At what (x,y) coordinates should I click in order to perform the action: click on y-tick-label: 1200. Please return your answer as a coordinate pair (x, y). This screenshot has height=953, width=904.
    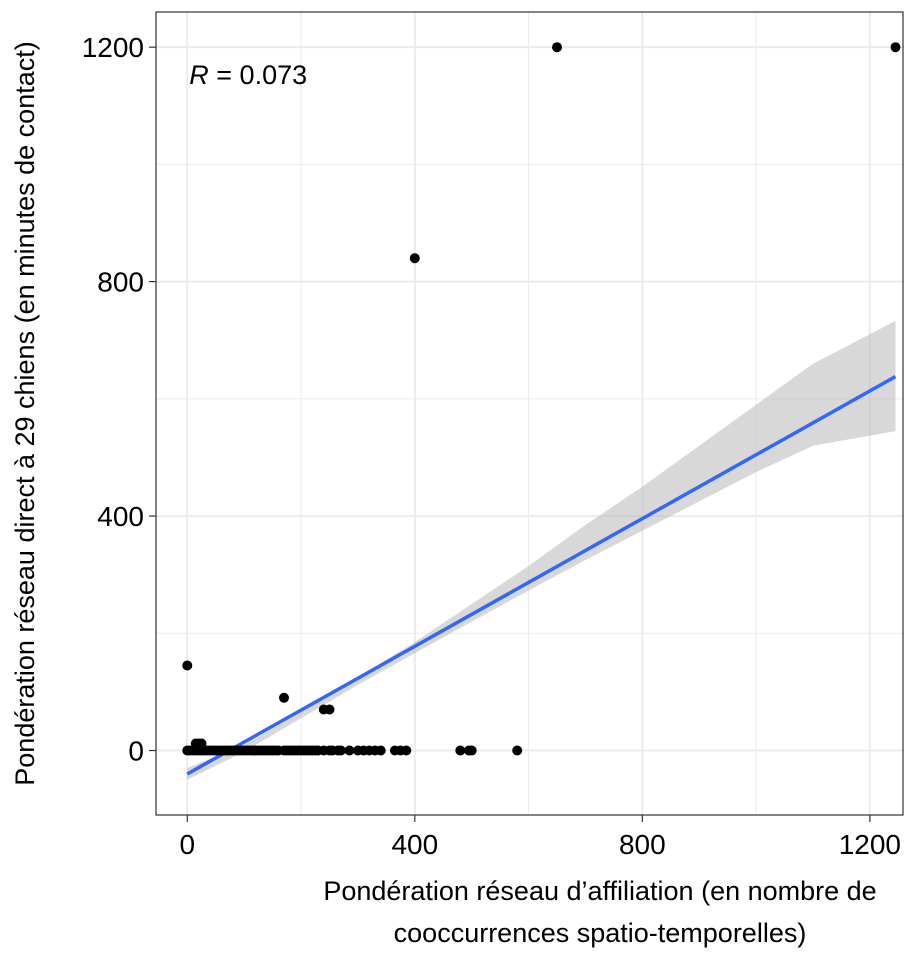
    Looking at the image, I should click on (113, 47).